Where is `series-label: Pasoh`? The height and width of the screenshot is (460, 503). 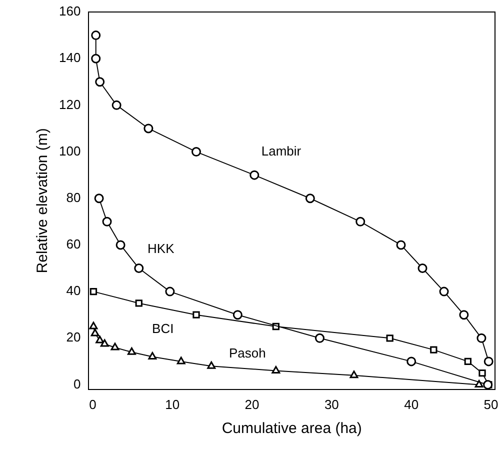
series-label: Pasoh is located at coordinates (247, 353).